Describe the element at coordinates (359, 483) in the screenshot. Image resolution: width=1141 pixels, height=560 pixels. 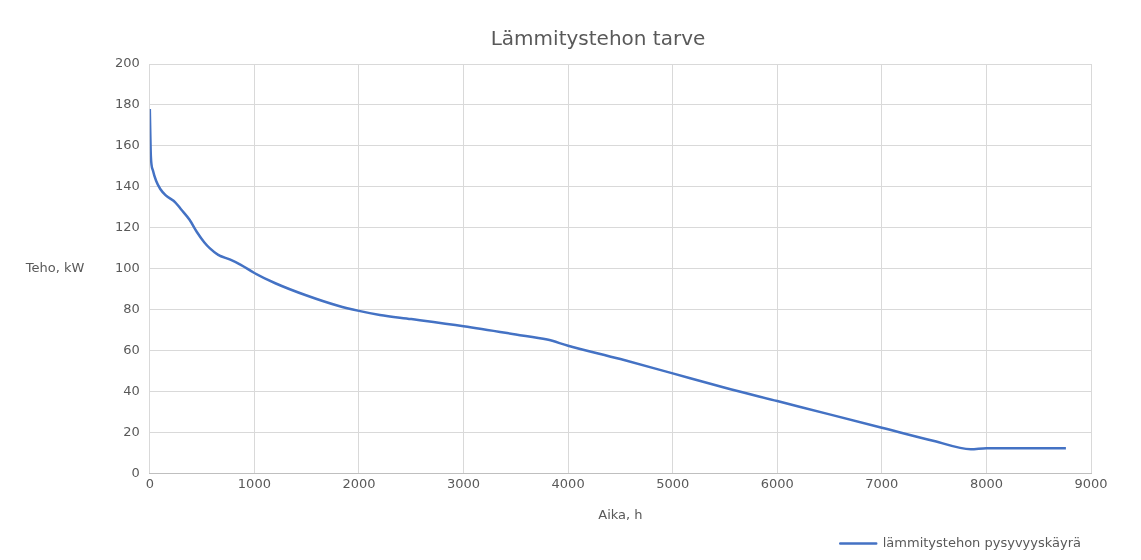
I see `x-tick-label: 2000` at that location.